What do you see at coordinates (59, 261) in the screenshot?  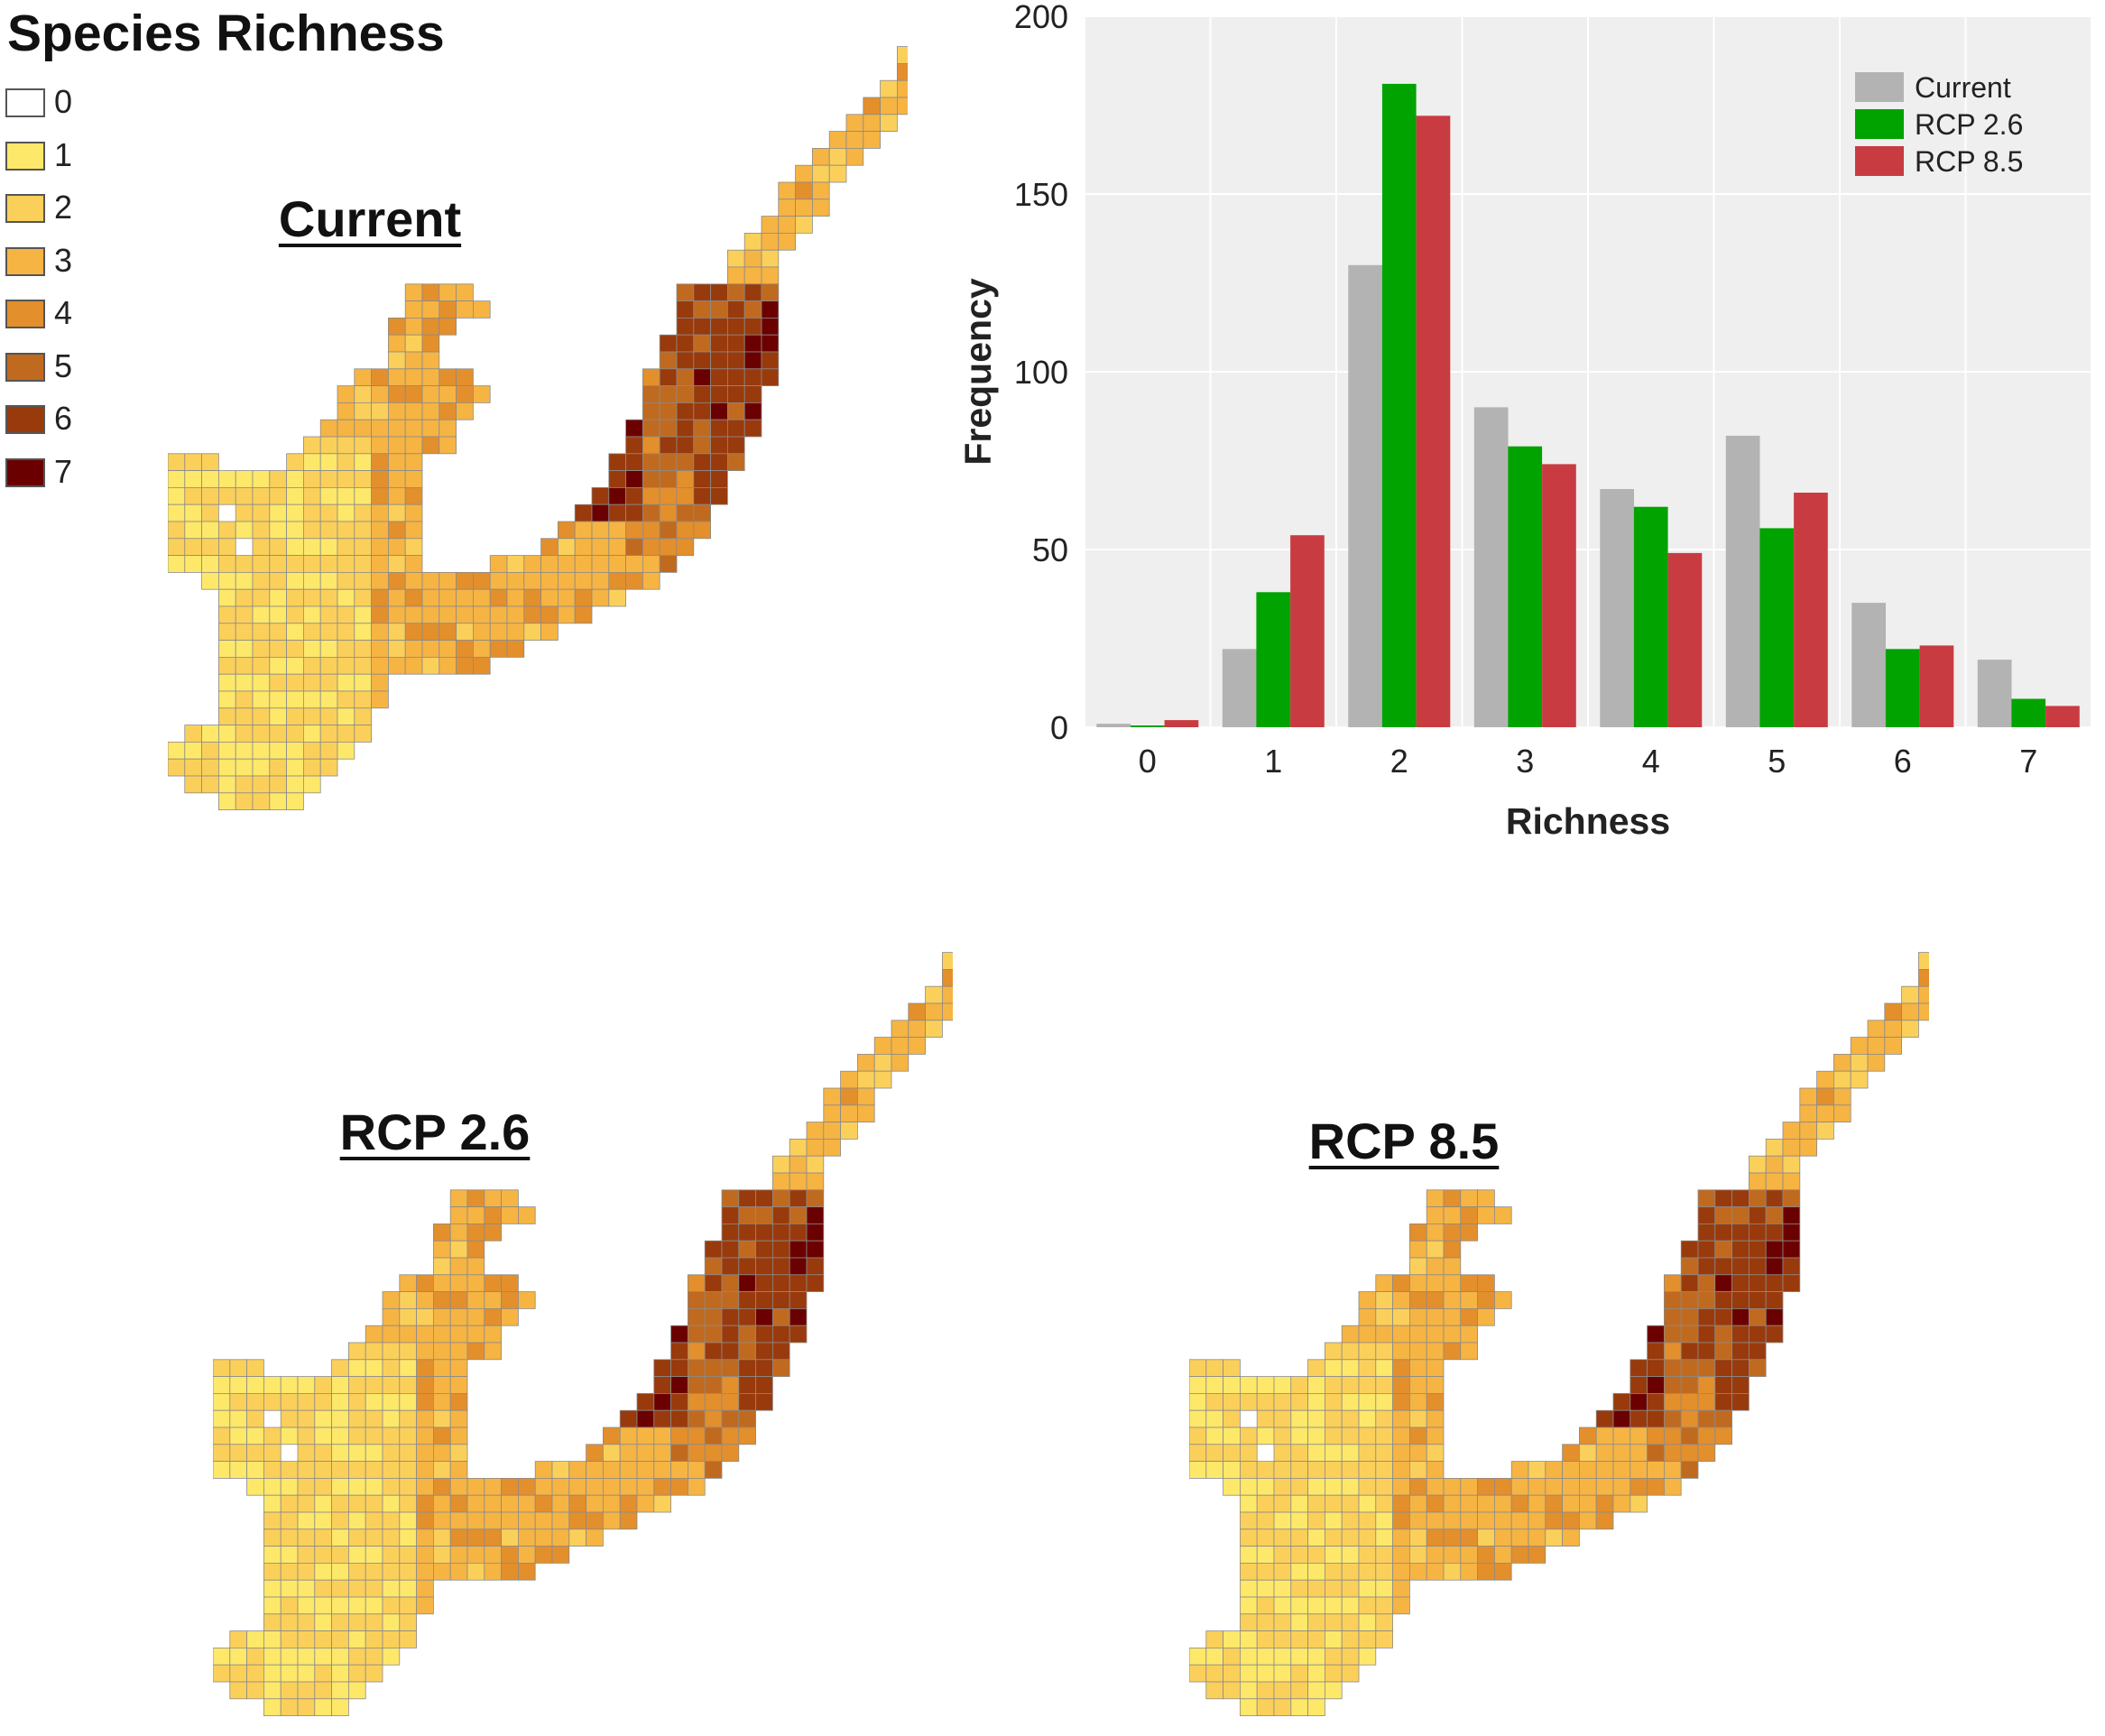 I see `legend-entry-3: 3` at bounding box center [59, 261].